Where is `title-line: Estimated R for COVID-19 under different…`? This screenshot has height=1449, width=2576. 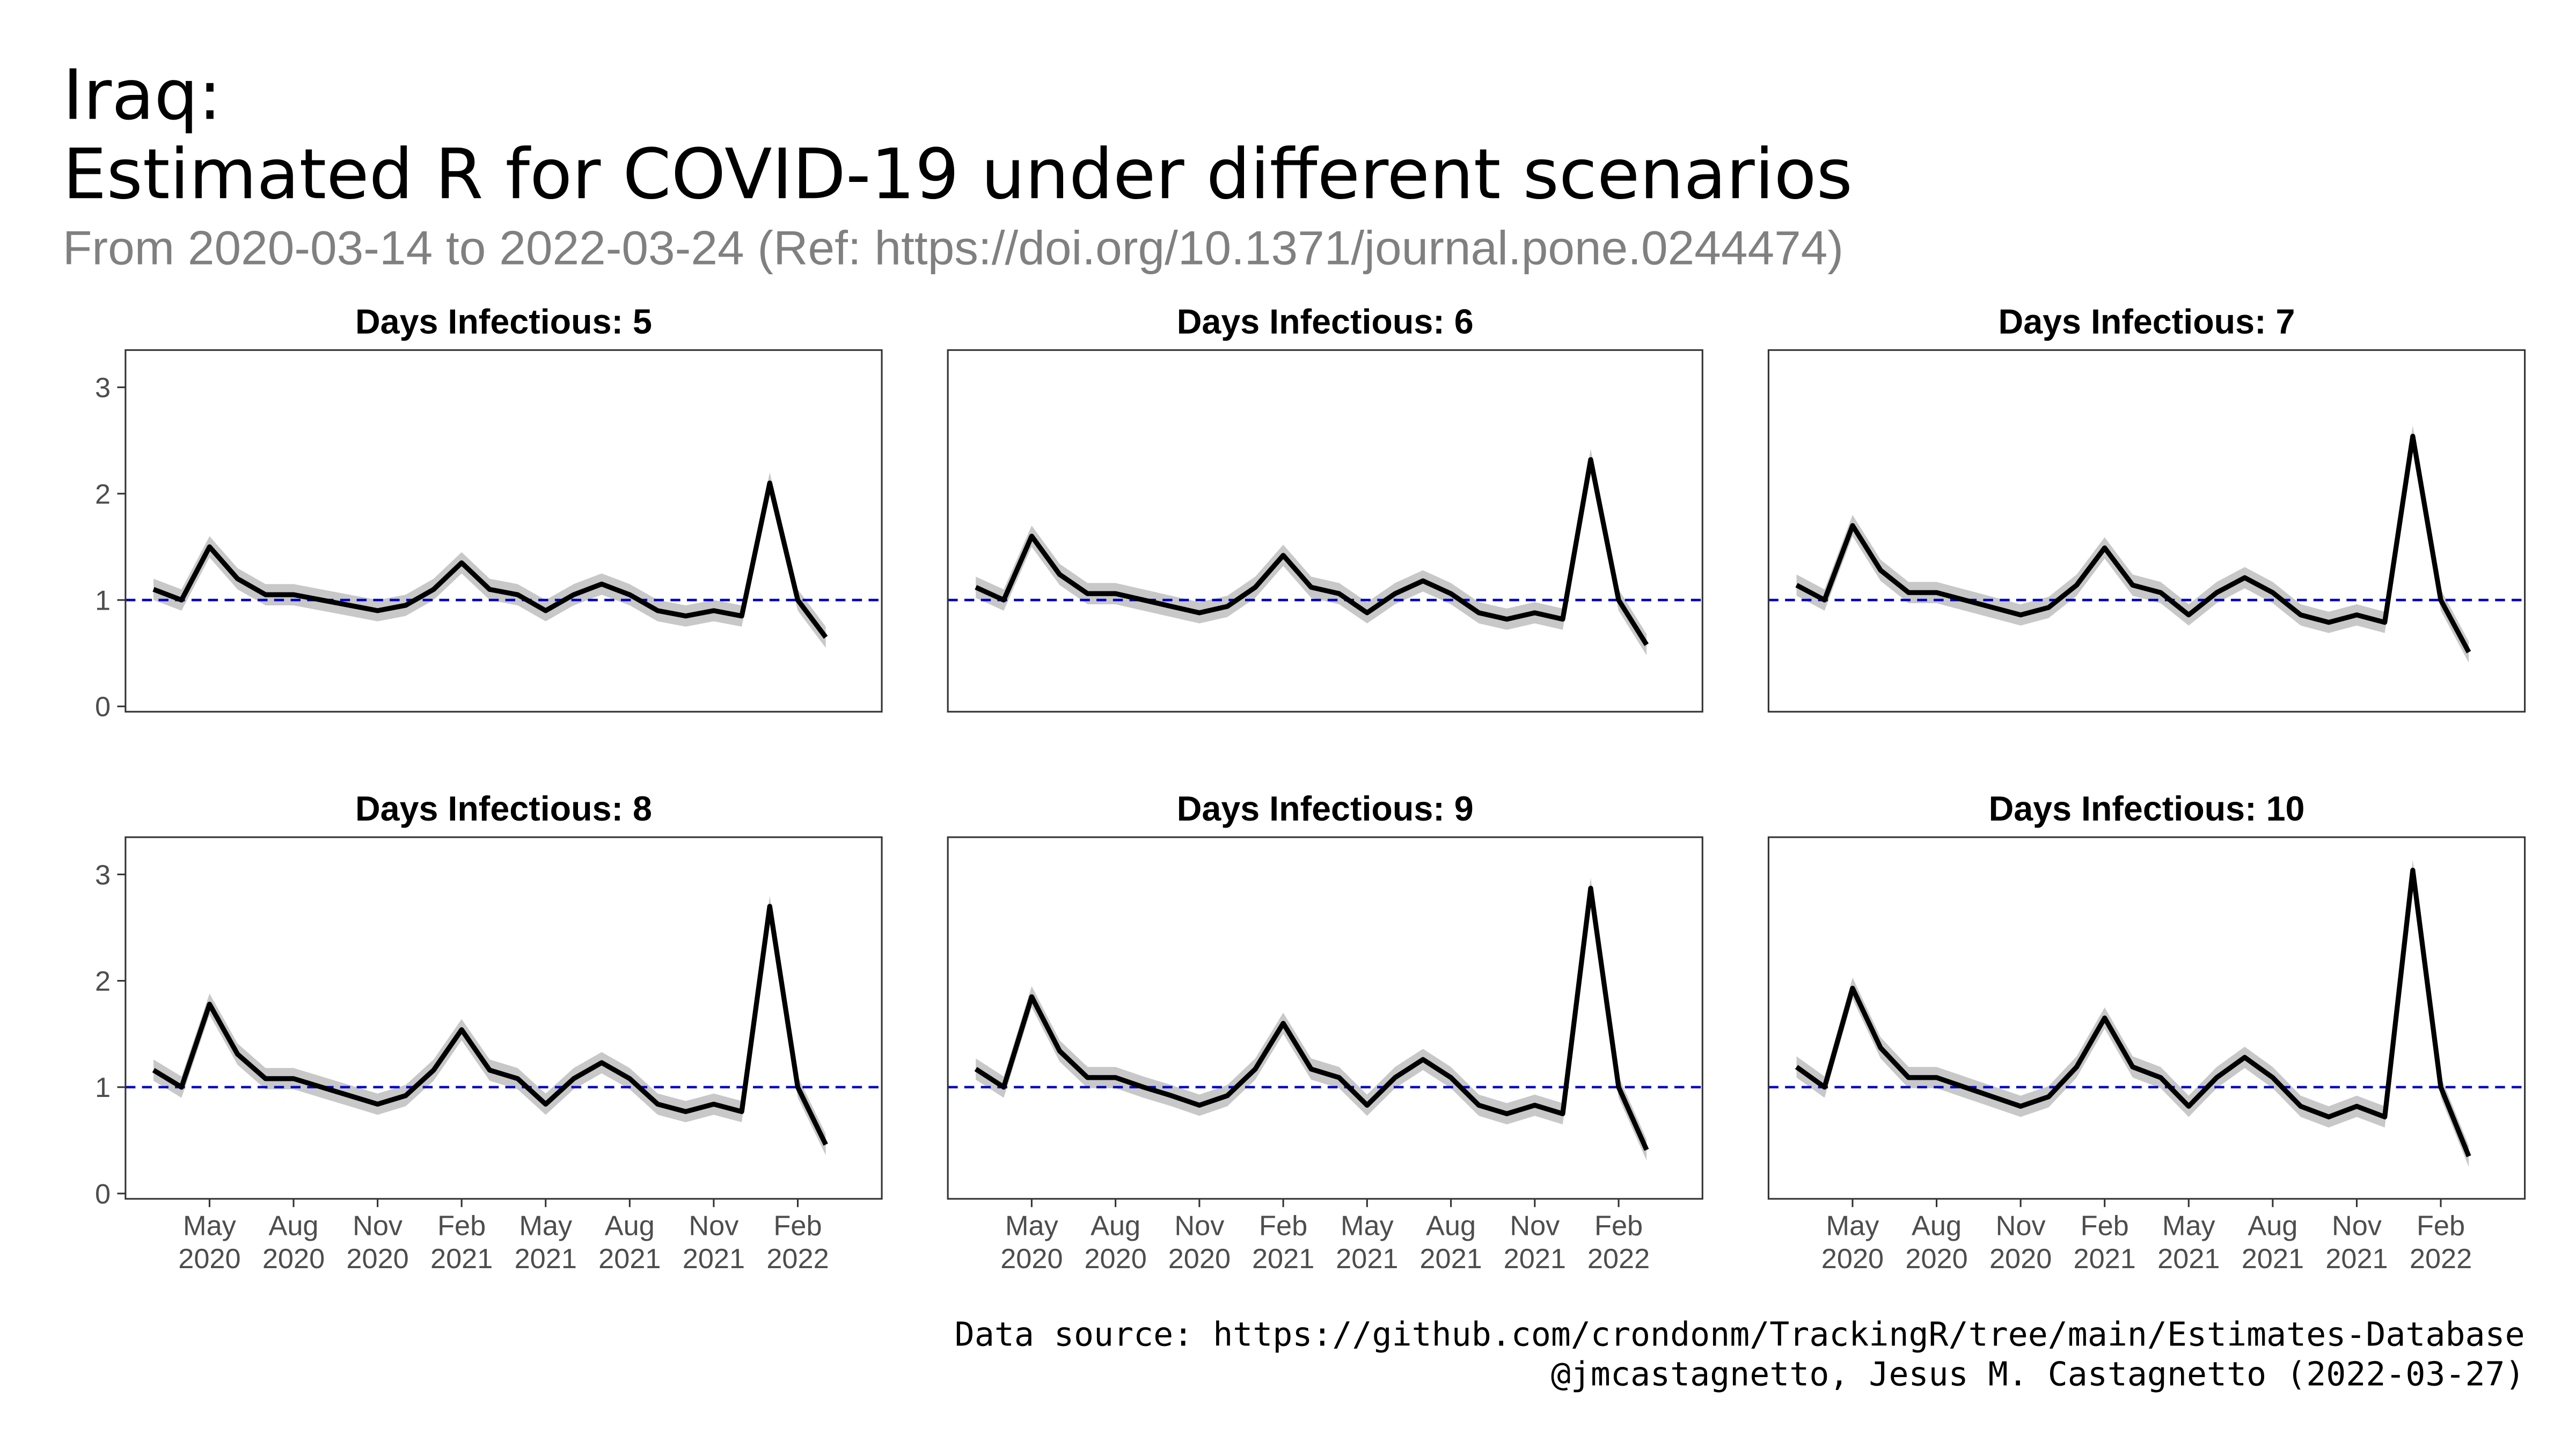 title-line: Estimated R for COVID-19 under different… is located at coordinates (958, 174).